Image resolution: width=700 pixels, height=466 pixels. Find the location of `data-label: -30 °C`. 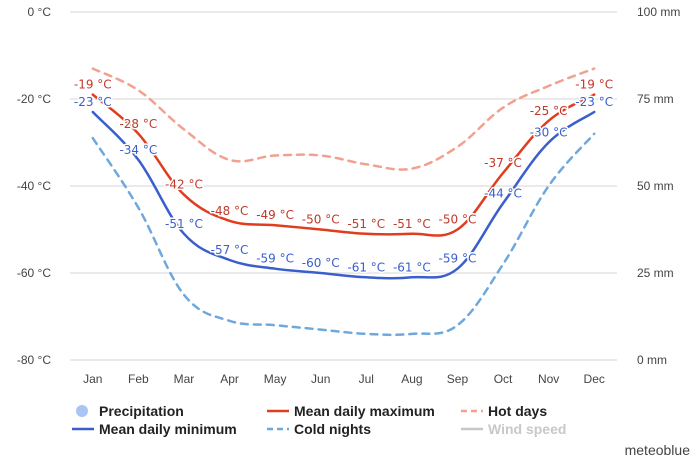

data-label: -30 °C is located at coordinates (549, 133).